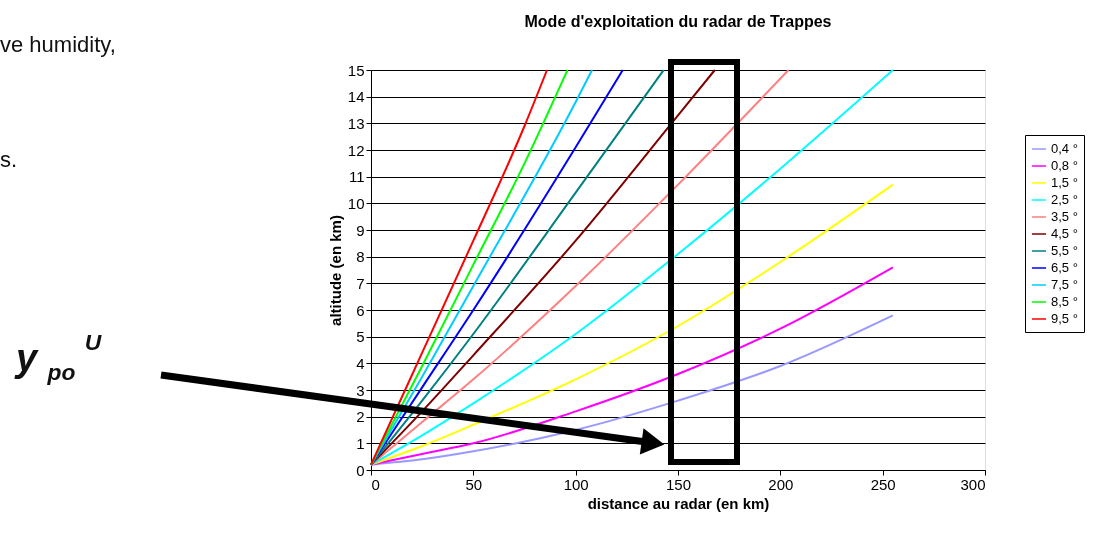 This screenshot has height=536, width=1093. Describe the element at coordinates (360, 470) in the screenshot. I see `y-tick-label: 0` at that location.